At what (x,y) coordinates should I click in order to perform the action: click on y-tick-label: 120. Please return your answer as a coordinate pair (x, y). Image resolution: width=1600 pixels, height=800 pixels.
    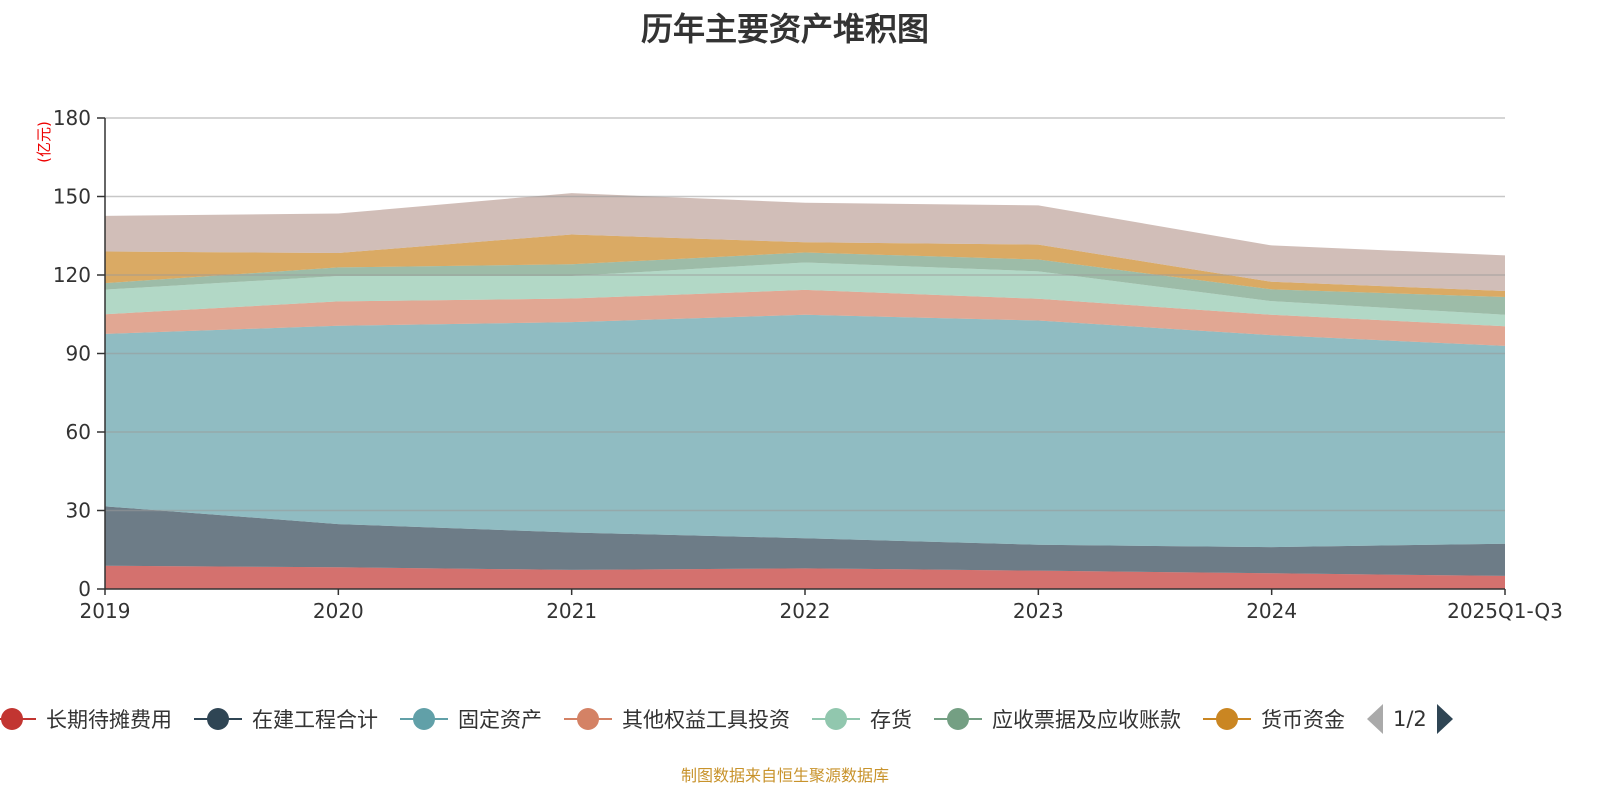
    Looking at the image, I should click on (72, 275).